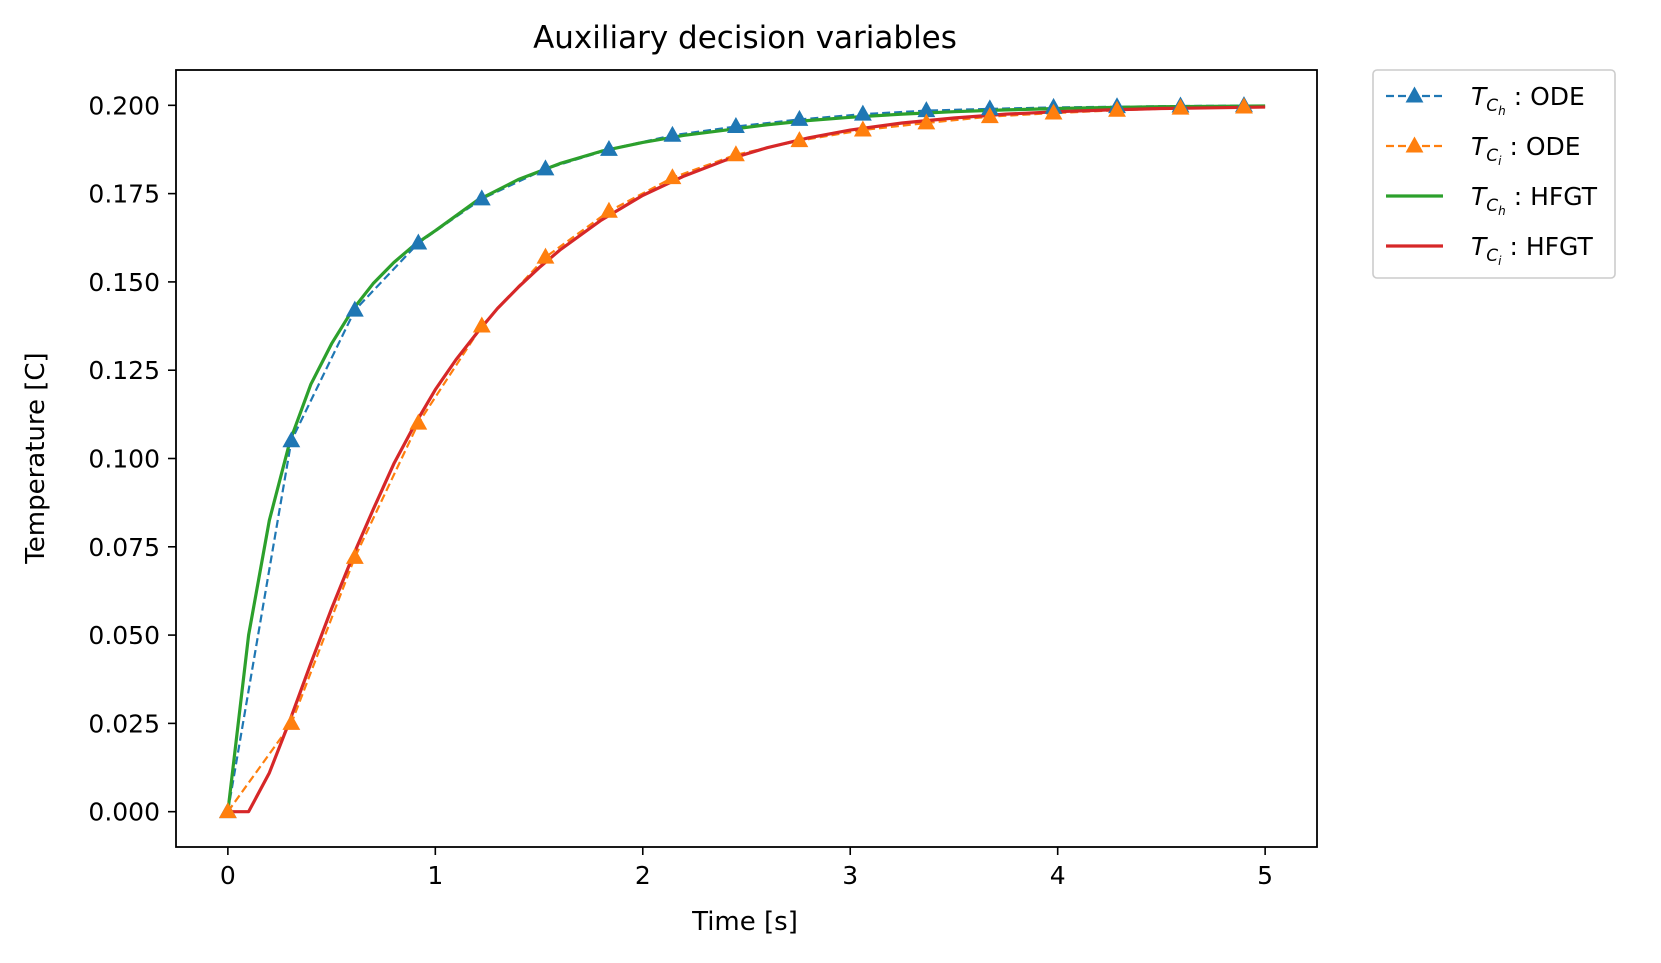  Describe the element at coordinates (1058, 875) in the screenshot. I see `x-tick-label: 4` at that location.